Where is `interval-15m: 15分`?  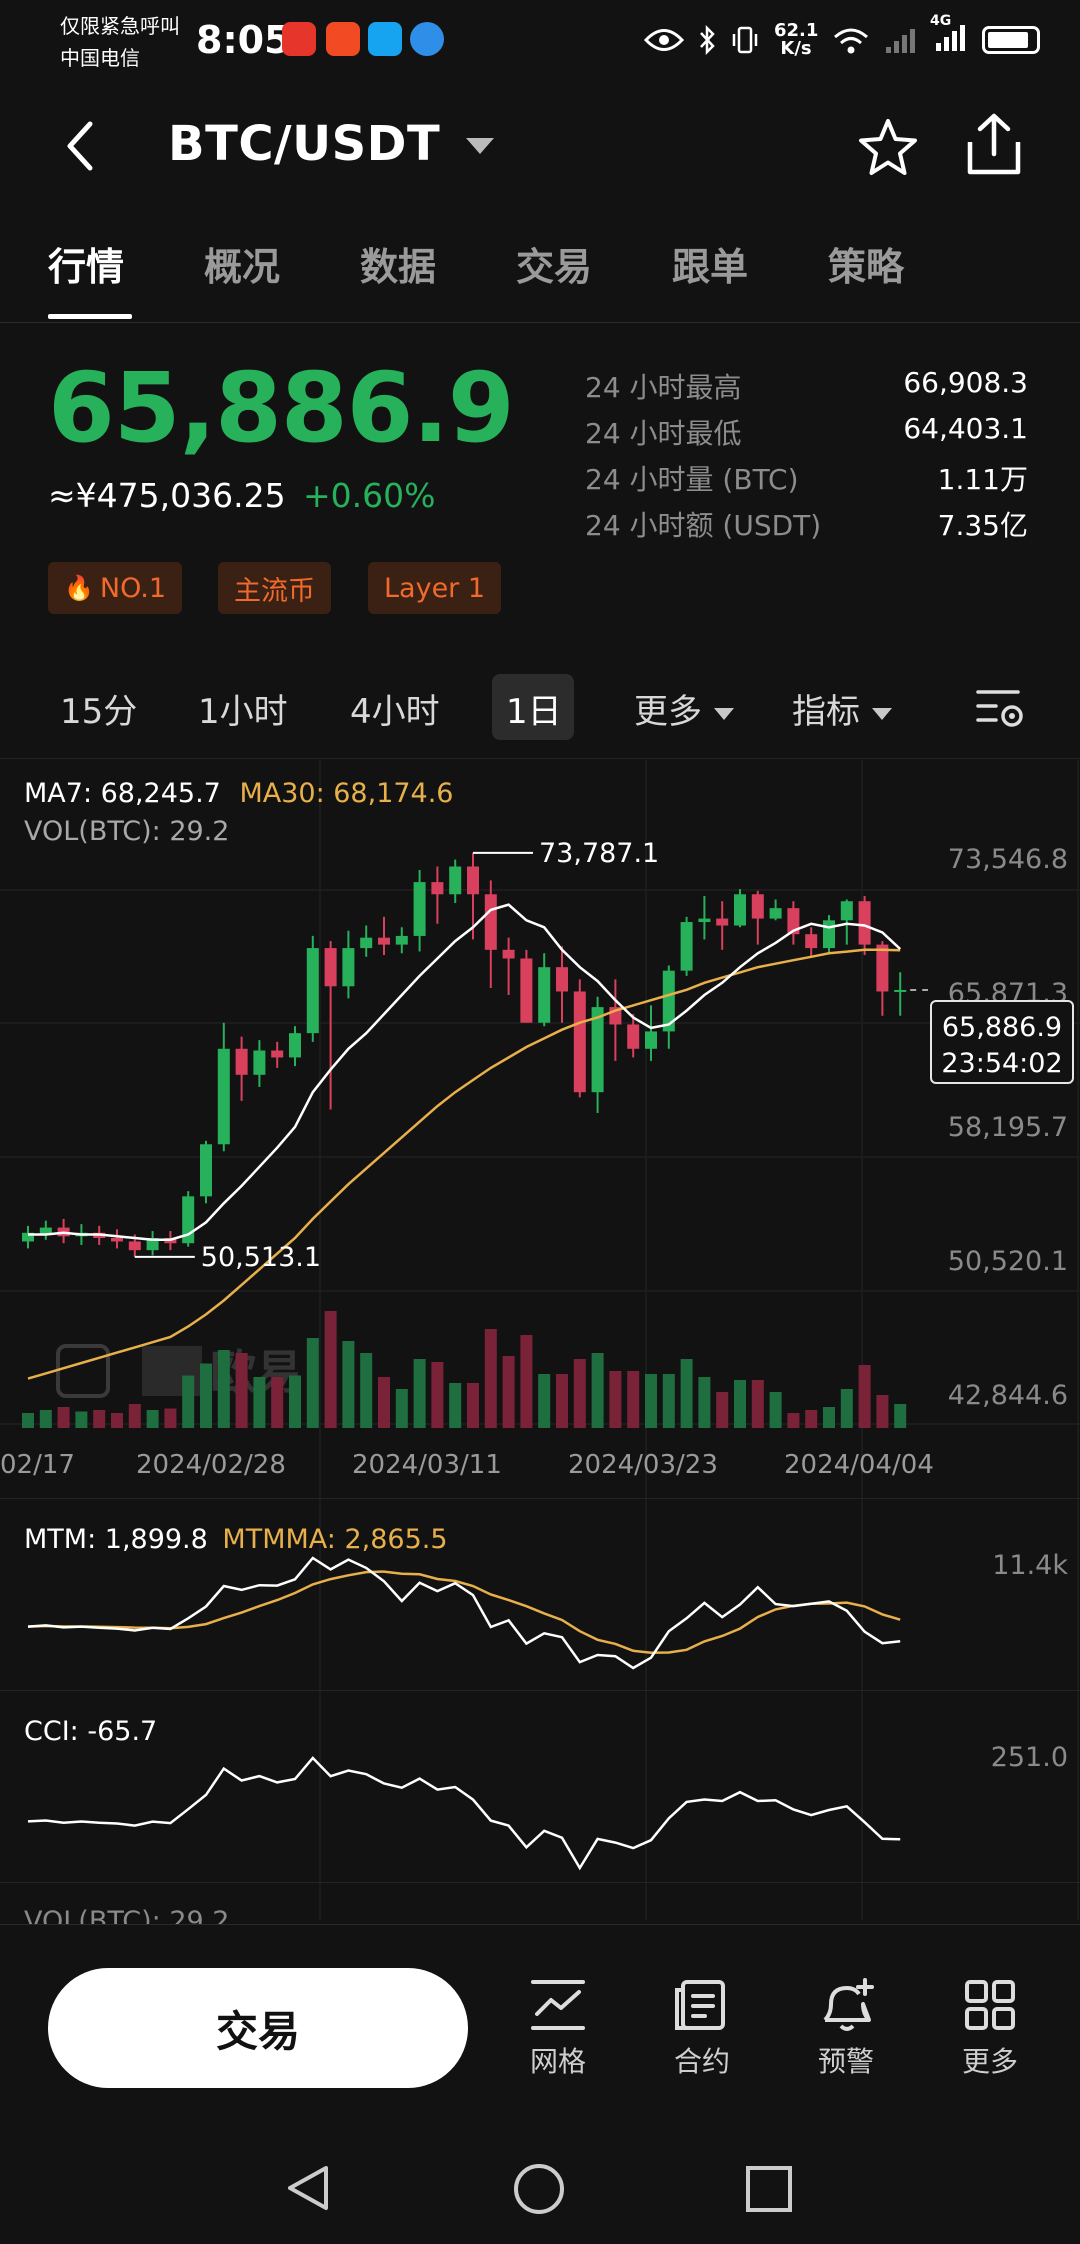
interval-15m: 15分 is located at coordinates (99, 712).